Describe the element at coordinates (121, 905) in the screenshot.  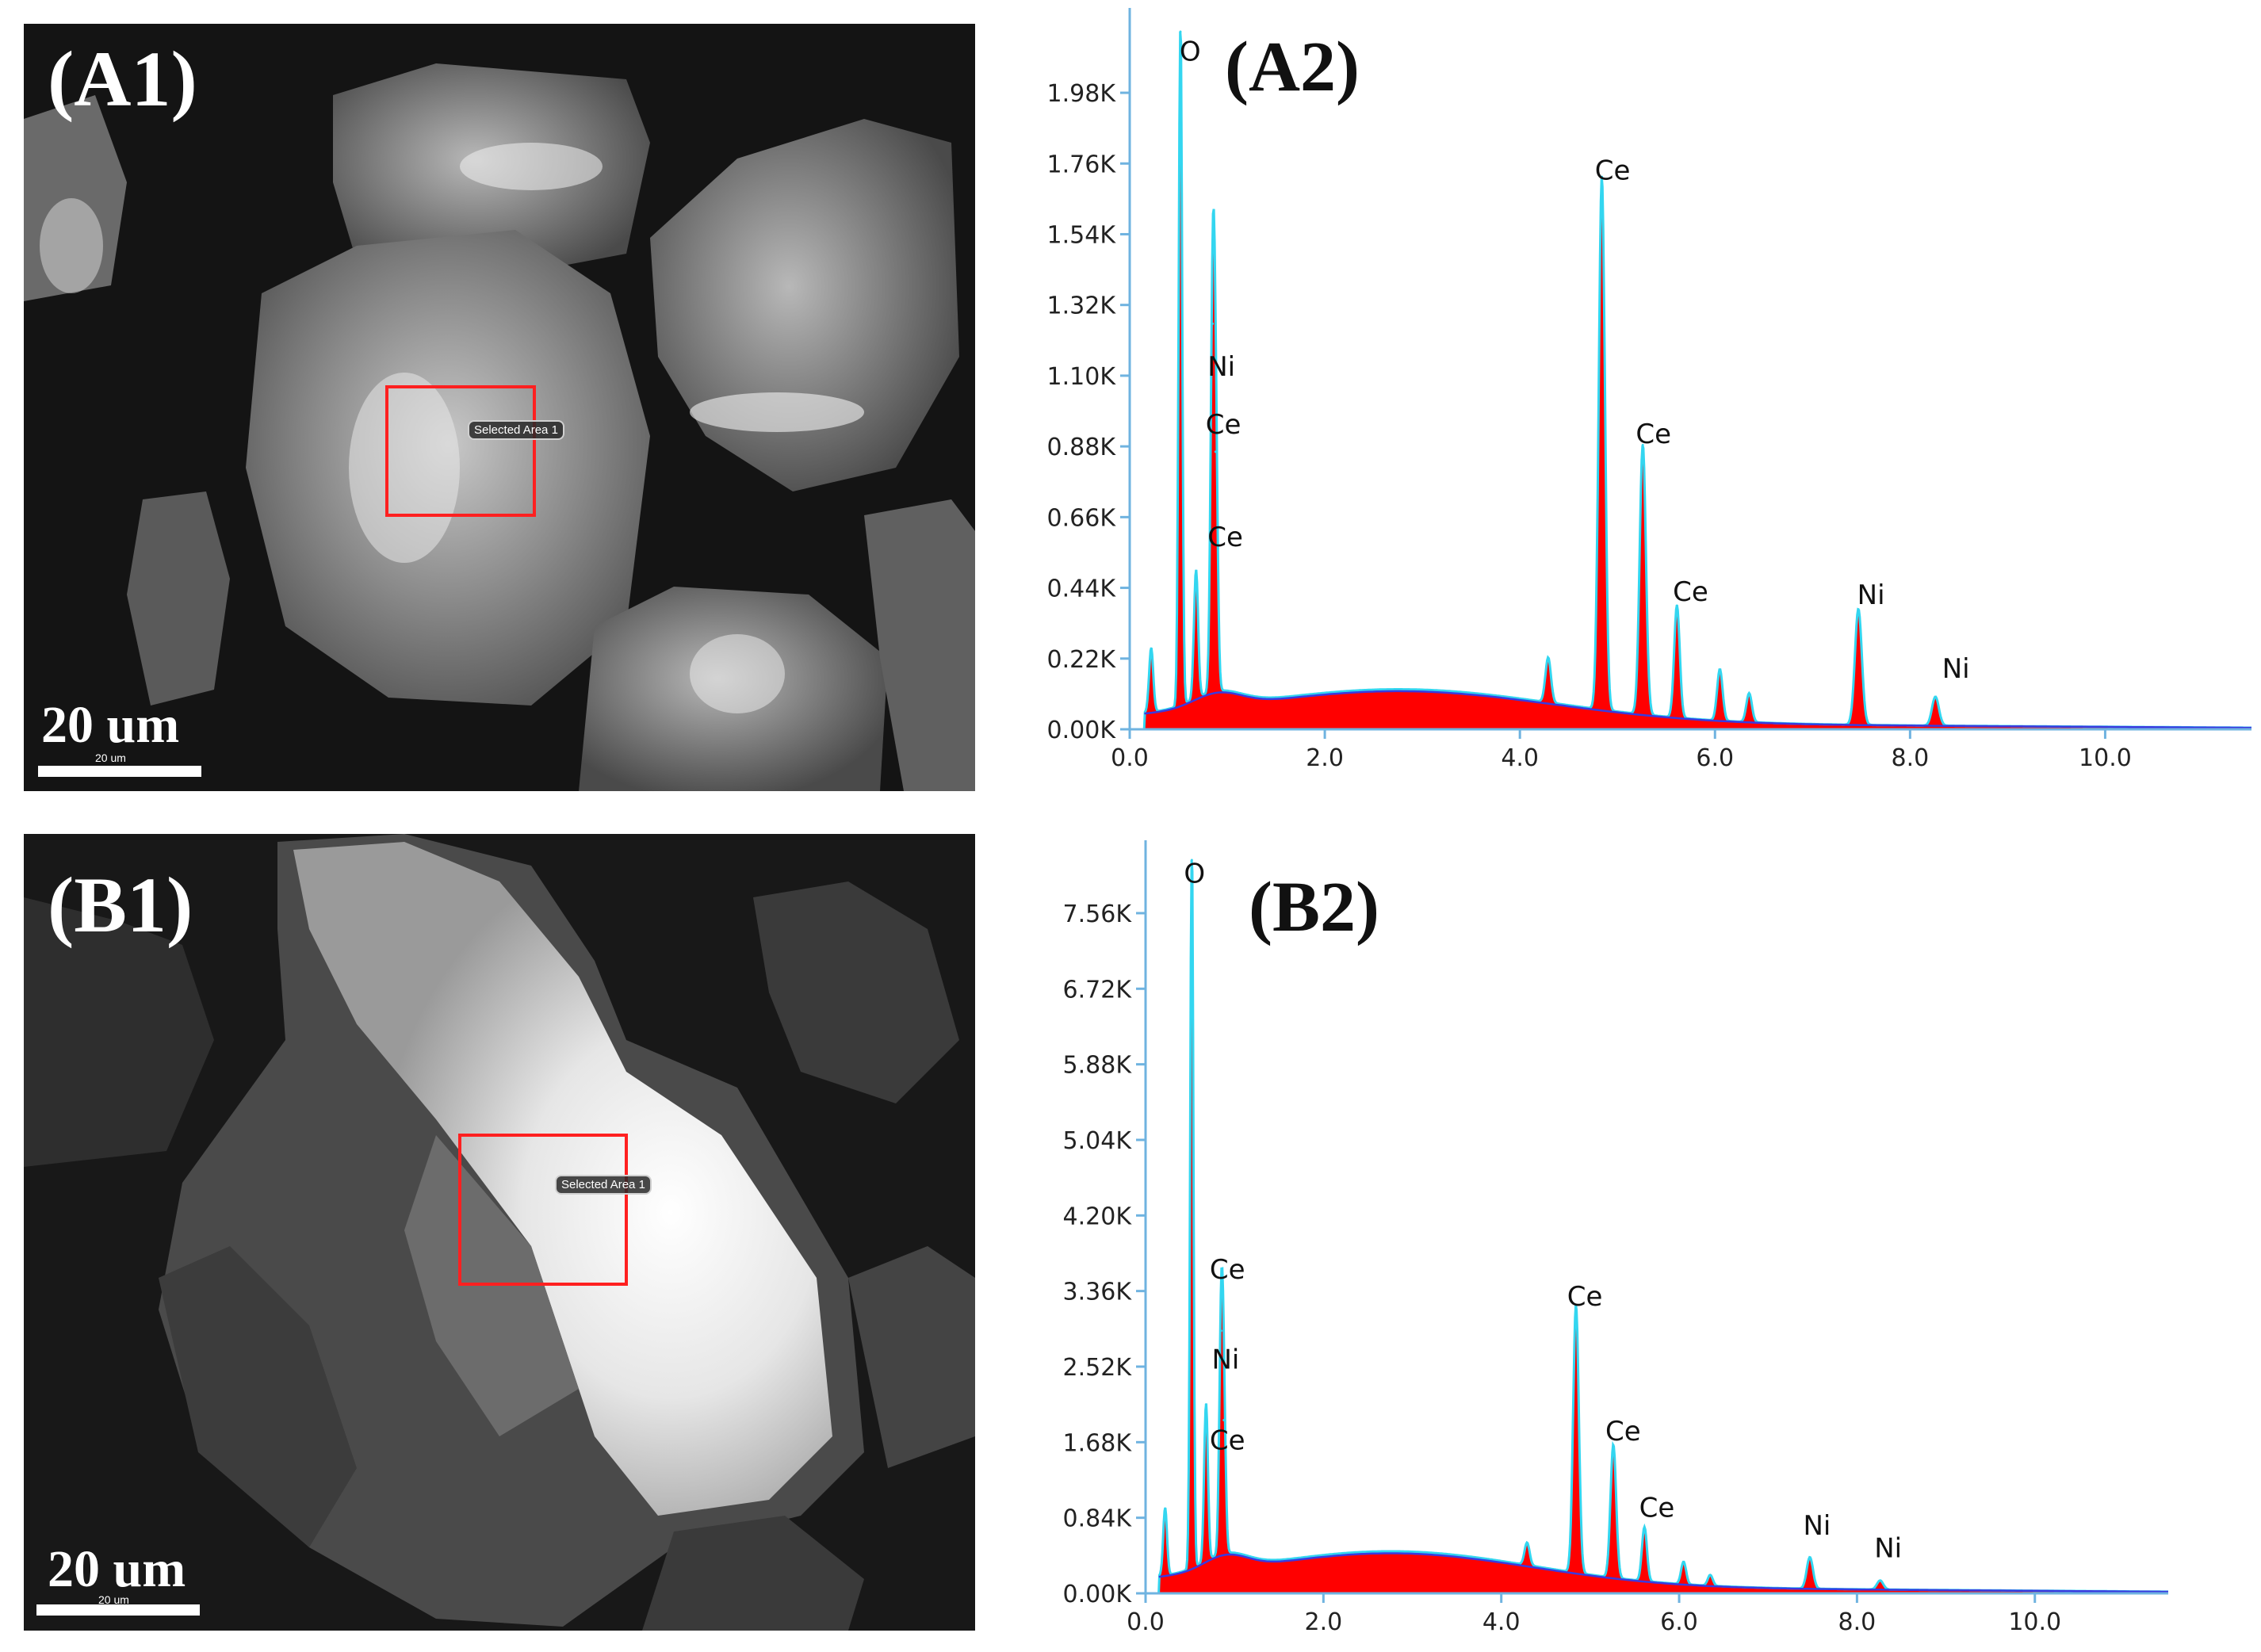
I see `panel-label-b1: (B1)` at that location.